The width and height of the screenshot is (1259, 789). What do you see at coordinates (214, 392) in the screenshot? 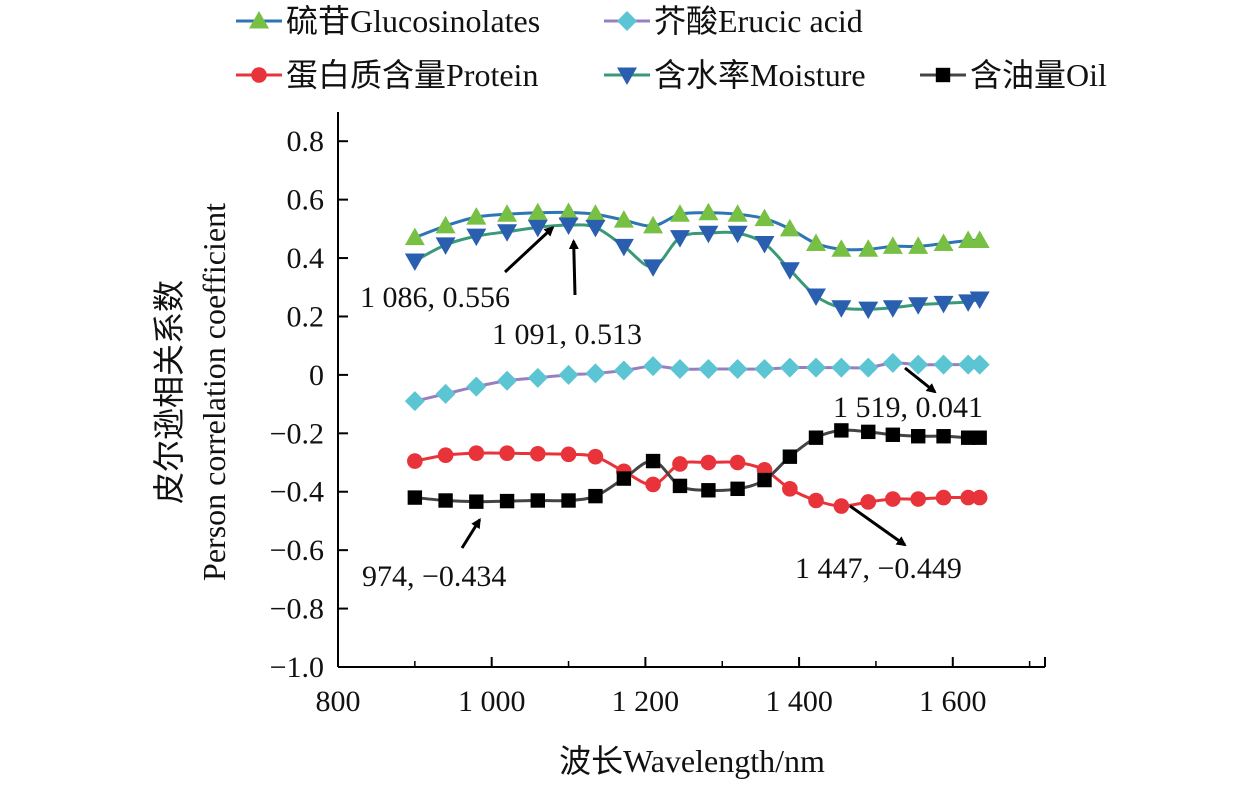
I see `y-axis-title-english: Person correlation coefficient` at bounding box center [214, 392].